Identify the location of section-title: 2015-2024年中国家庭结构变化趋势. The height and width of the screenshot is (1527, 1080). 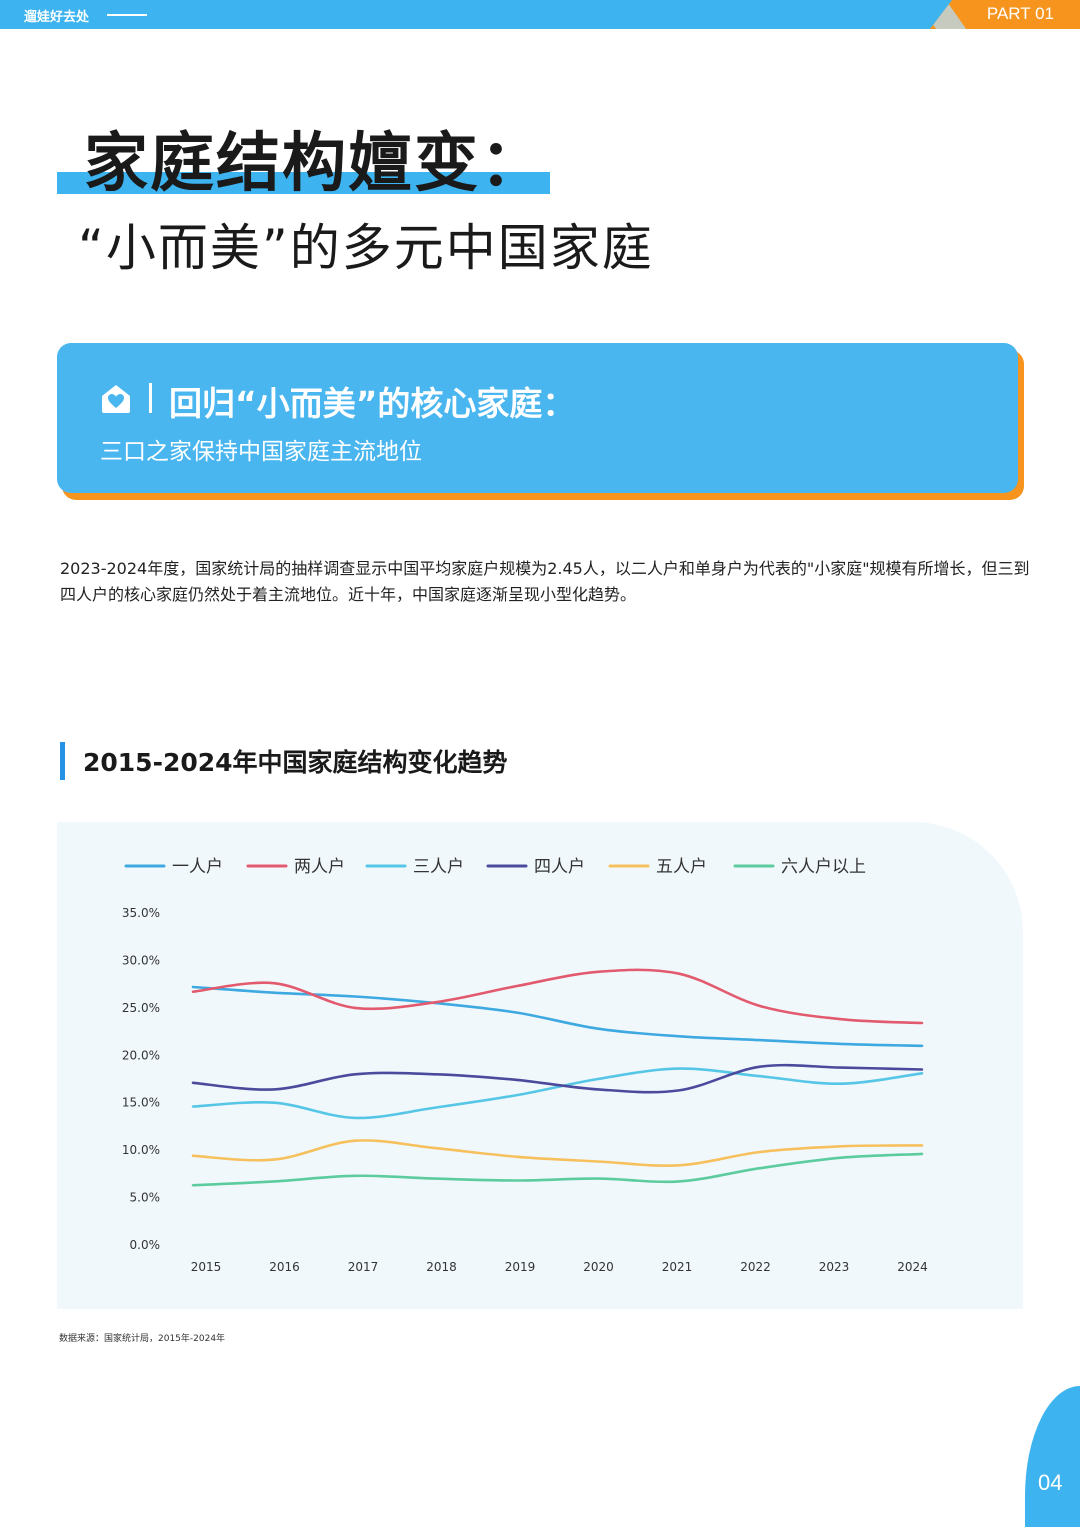
(295, 762).